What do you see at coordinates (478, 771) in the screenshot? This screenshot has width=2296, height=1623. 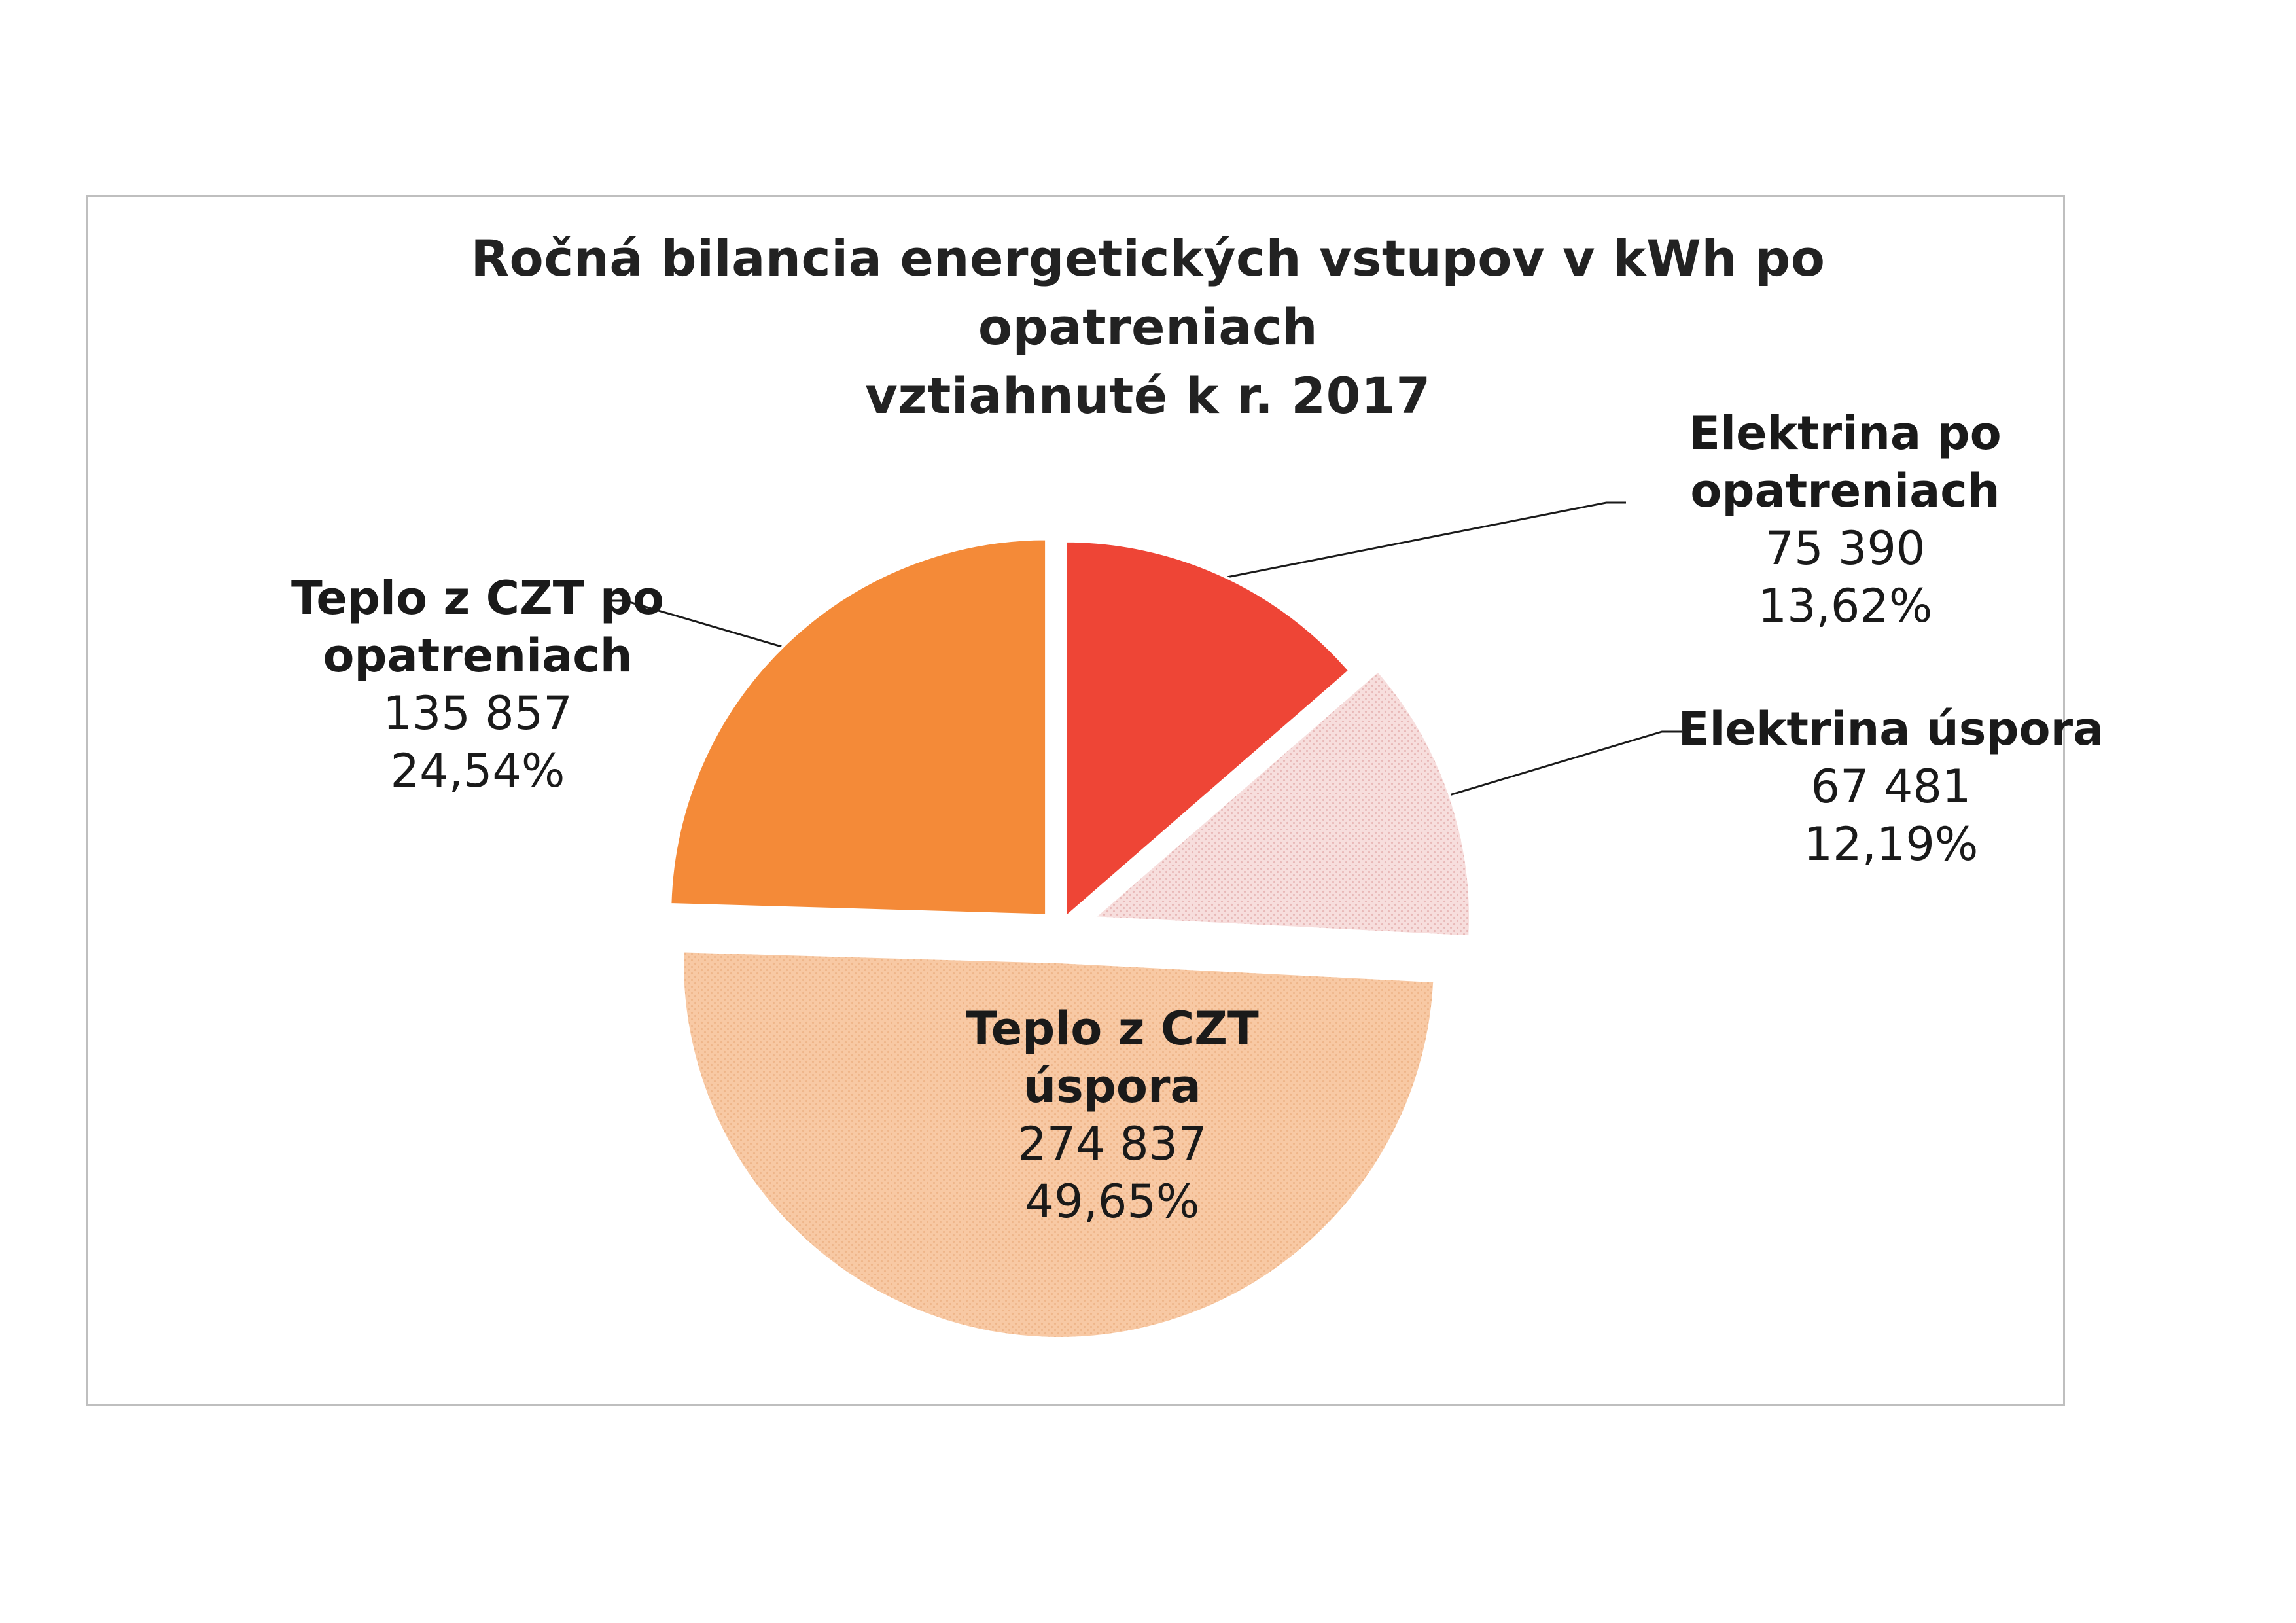 I see `label-percent: 24,54%` at bounding box center [478, 771].